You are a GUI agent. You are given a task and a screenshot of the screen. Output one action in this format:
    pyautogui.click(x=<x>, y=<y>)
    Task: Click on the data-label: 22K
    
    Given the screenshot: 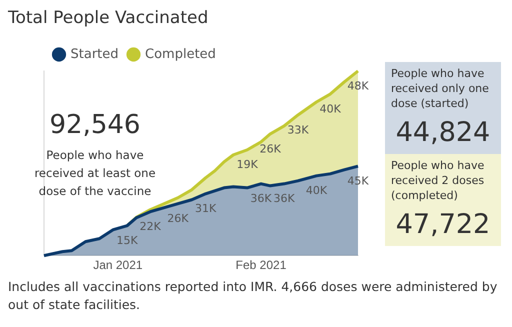 What is the action you would take?
    pyautogui.click(x=151, y=227)
    